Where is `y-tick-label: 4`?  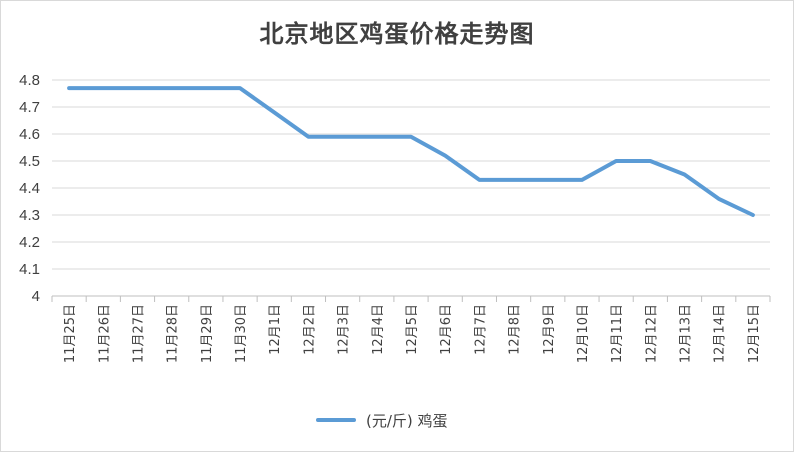 y-tick-label: 4 is located at coordinates (36, 296).